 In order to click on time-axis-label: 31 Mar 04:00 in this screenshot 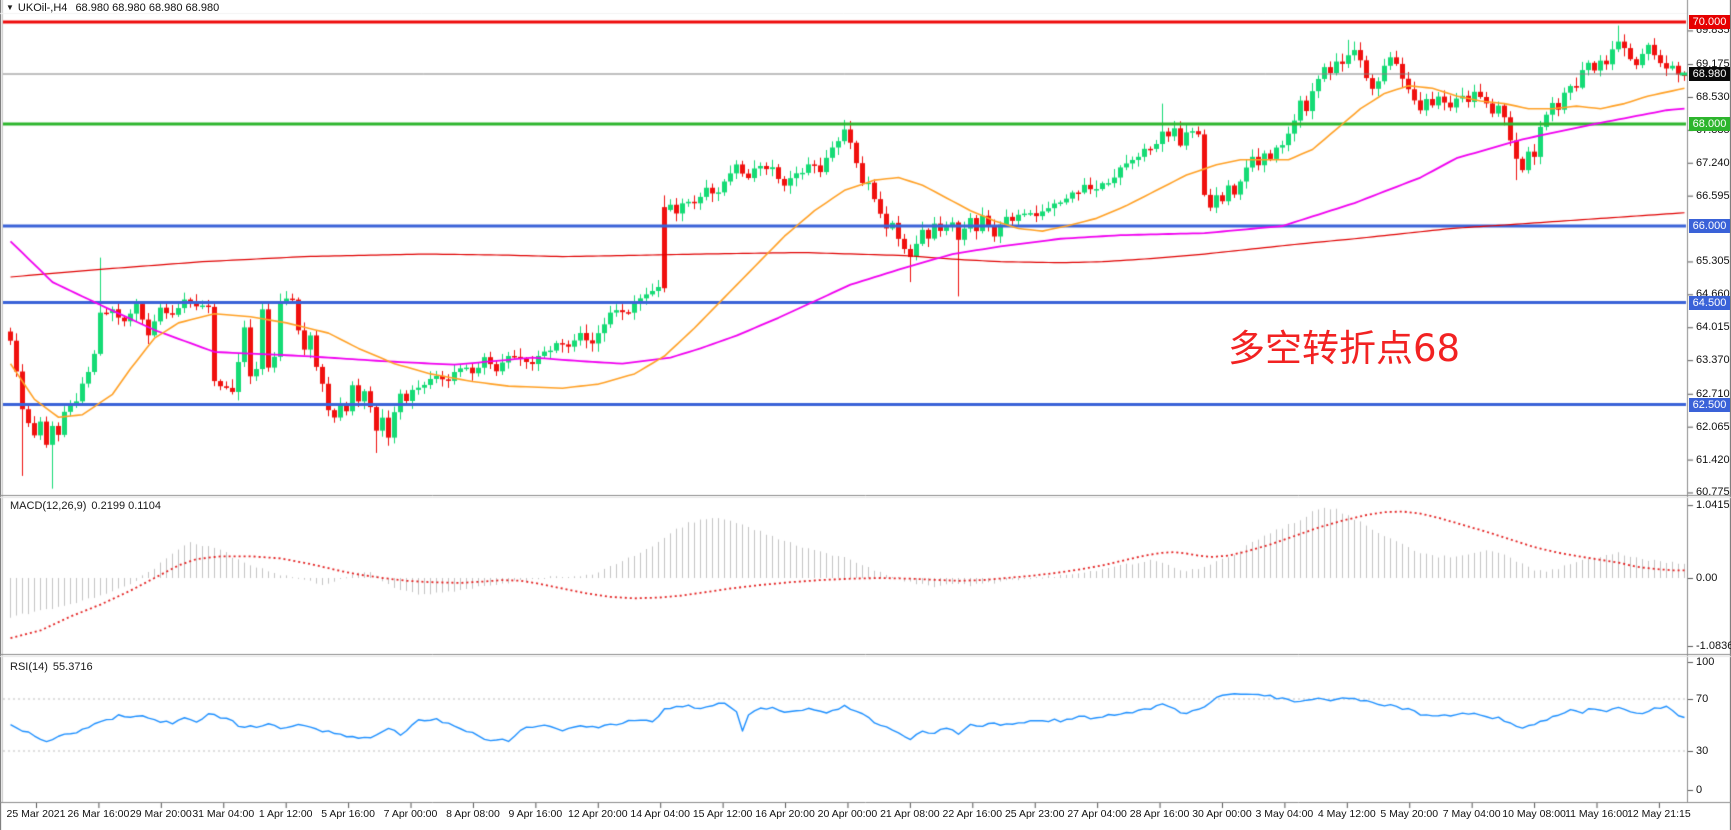, I will do `click(223, 814)`.